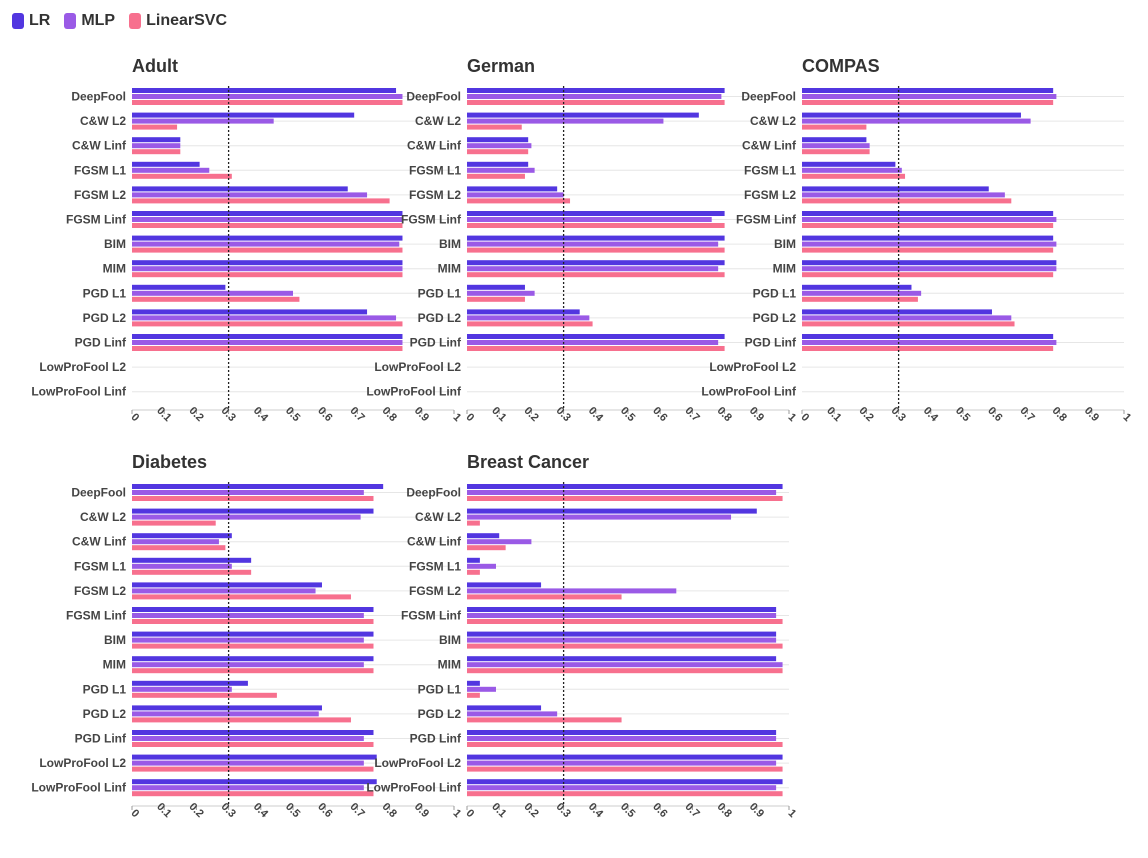 This screenshot has height=858, width=1148. What do you see at coordinates (119, 21) in the screenshot?
I see `legend: LR MLP LinearSVC` at bounding box center [119, 21].